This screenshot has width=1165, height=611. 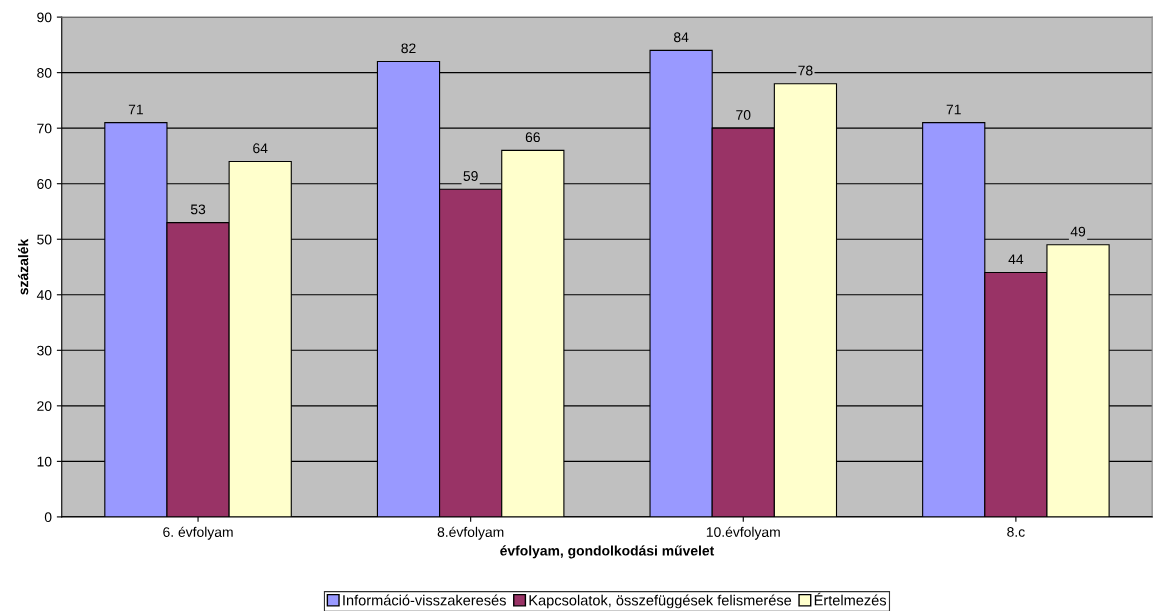 What do you see at coordinates (44, 128) in the screenshot?
I see `y-tick-label: 70` at bounding box center [44, 128].